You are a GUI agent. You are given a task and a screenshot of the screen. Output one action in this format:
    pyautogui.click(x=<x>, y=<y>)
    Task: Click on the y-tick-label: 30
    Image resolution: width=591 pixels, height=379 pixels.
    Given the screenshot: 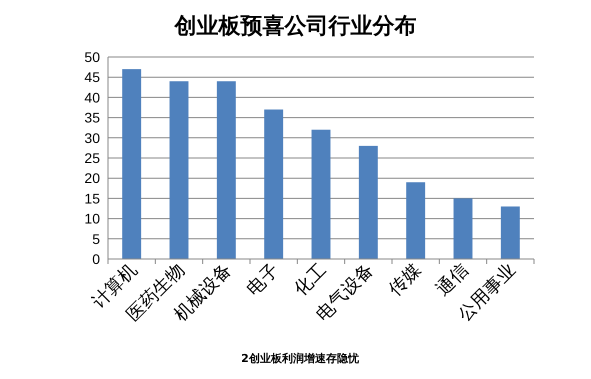 What is the action you would take?
    pyautogui.click(x=92, y=138)
    